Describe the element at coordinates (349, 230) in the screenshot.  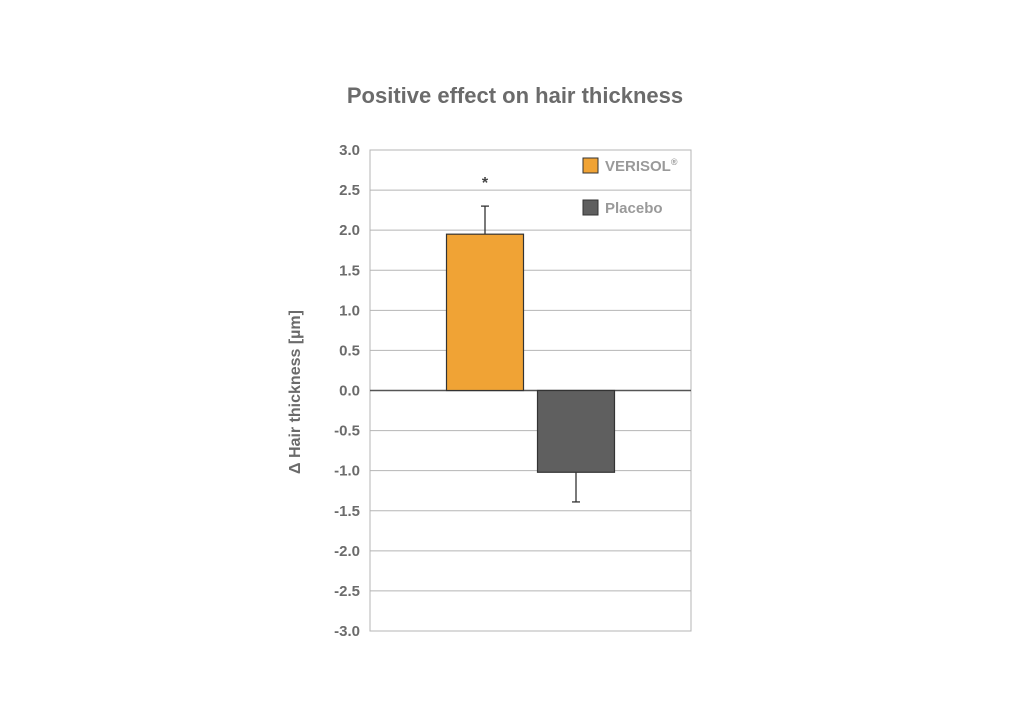
I see `y-tick-label: 2.0` at that location.